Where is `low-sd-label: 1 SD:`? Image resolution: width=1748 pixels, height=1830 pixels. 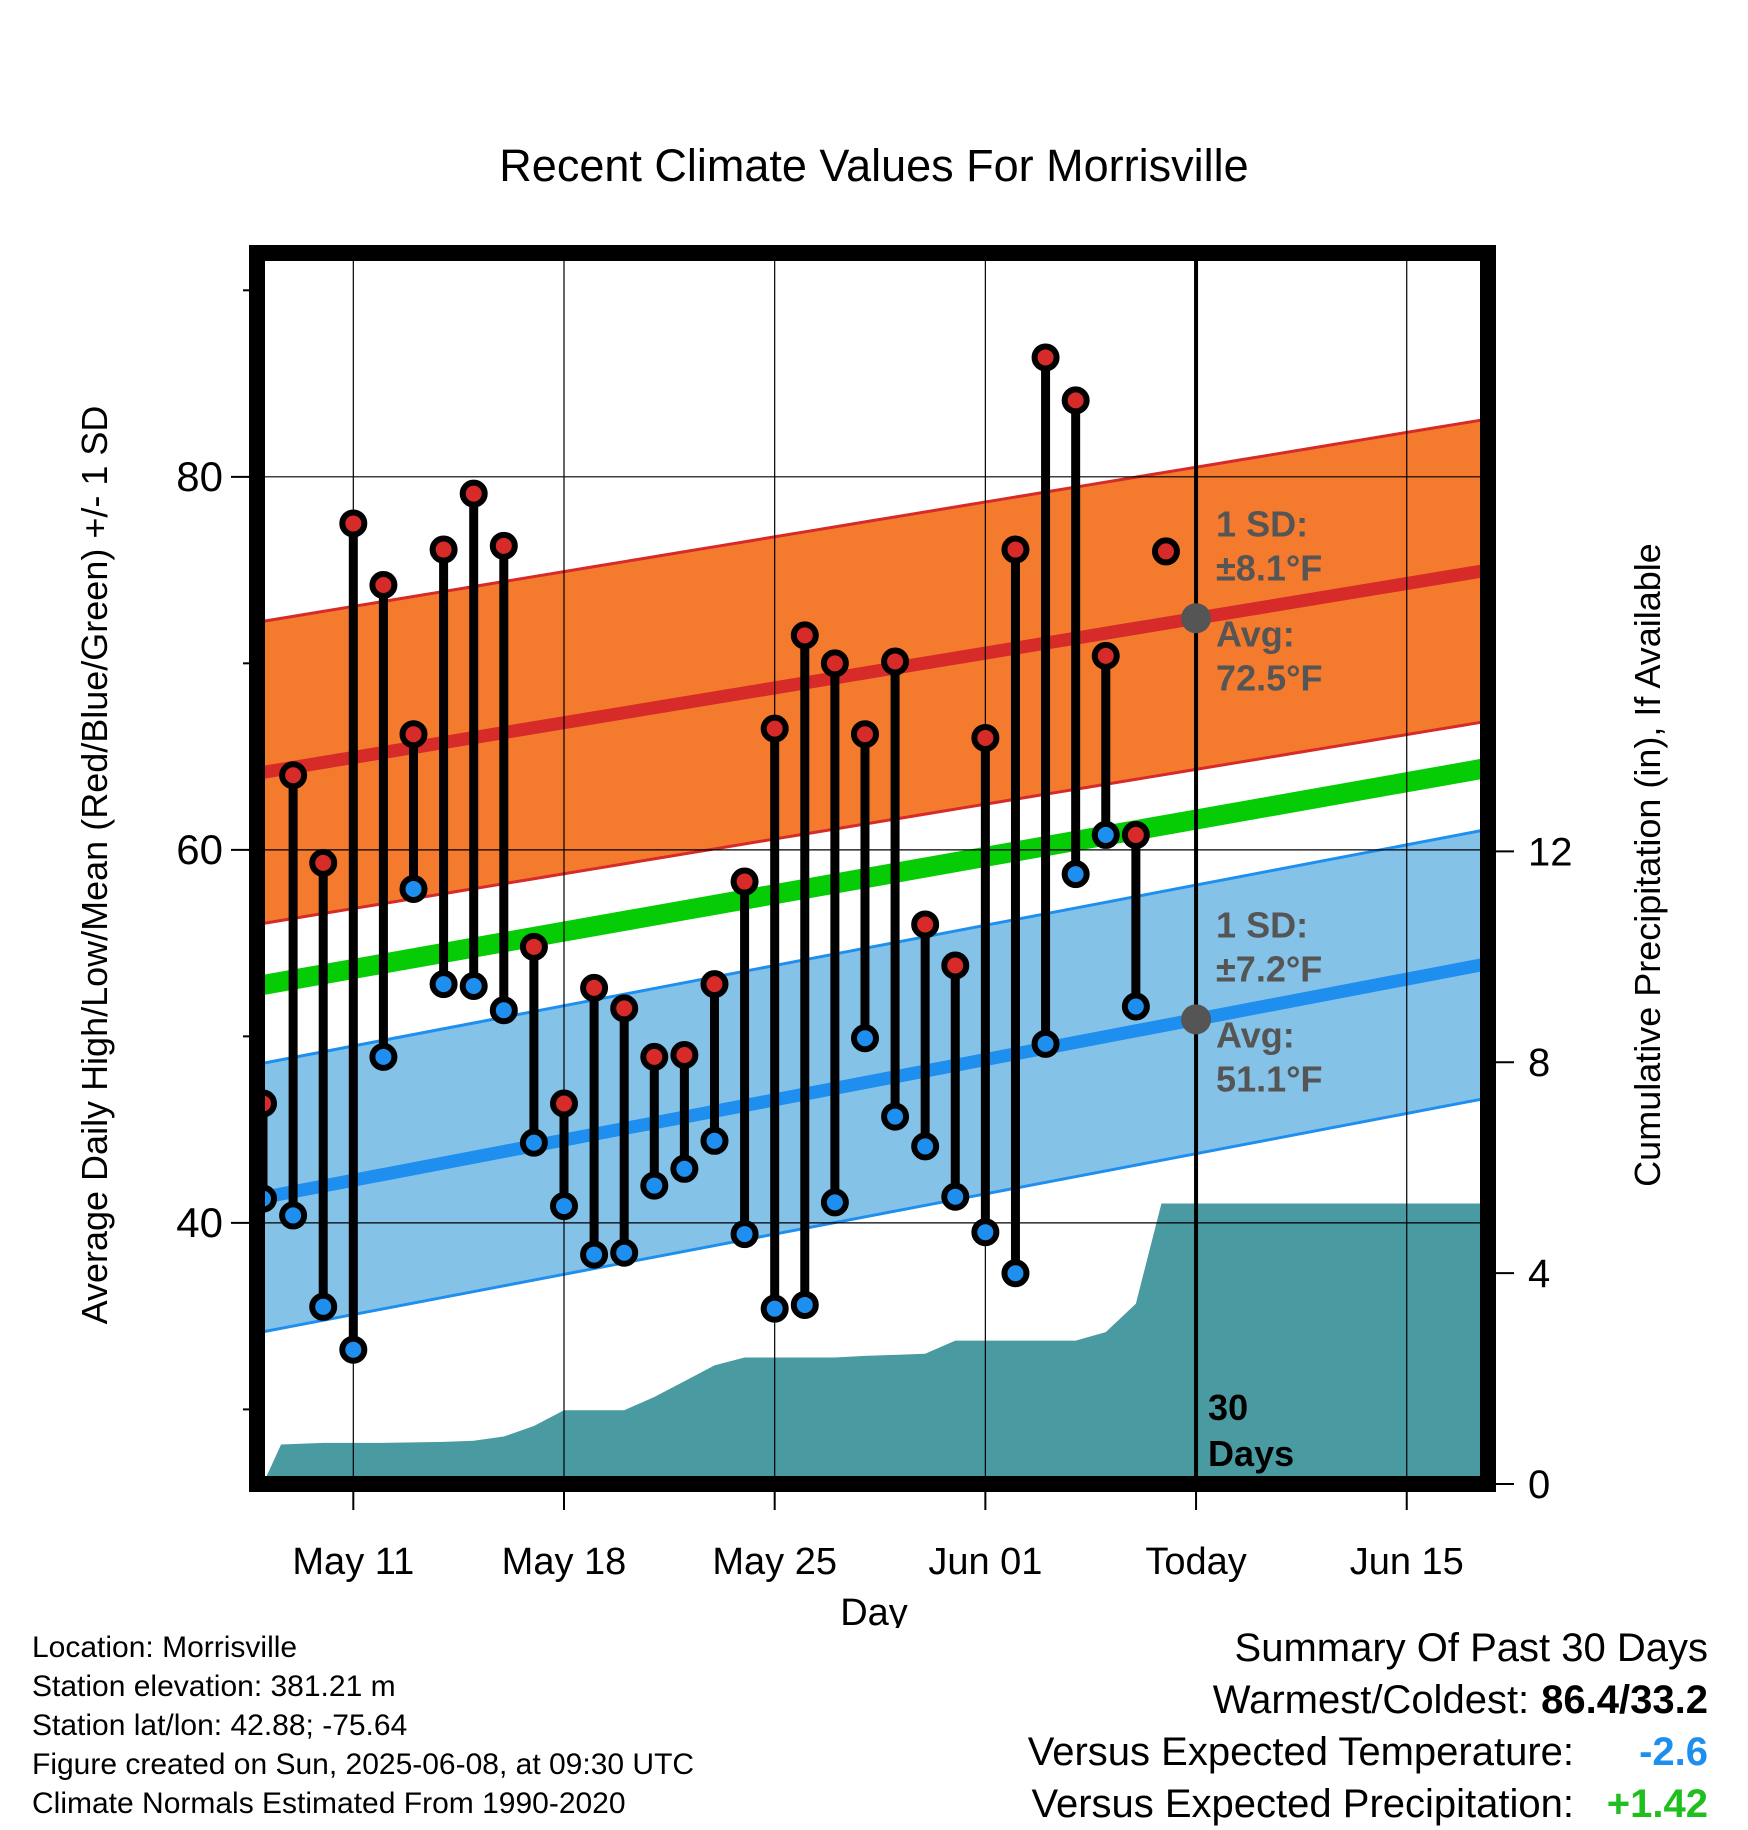 low-sd-label: 1 SD: is located at coordinates (1262, 924).